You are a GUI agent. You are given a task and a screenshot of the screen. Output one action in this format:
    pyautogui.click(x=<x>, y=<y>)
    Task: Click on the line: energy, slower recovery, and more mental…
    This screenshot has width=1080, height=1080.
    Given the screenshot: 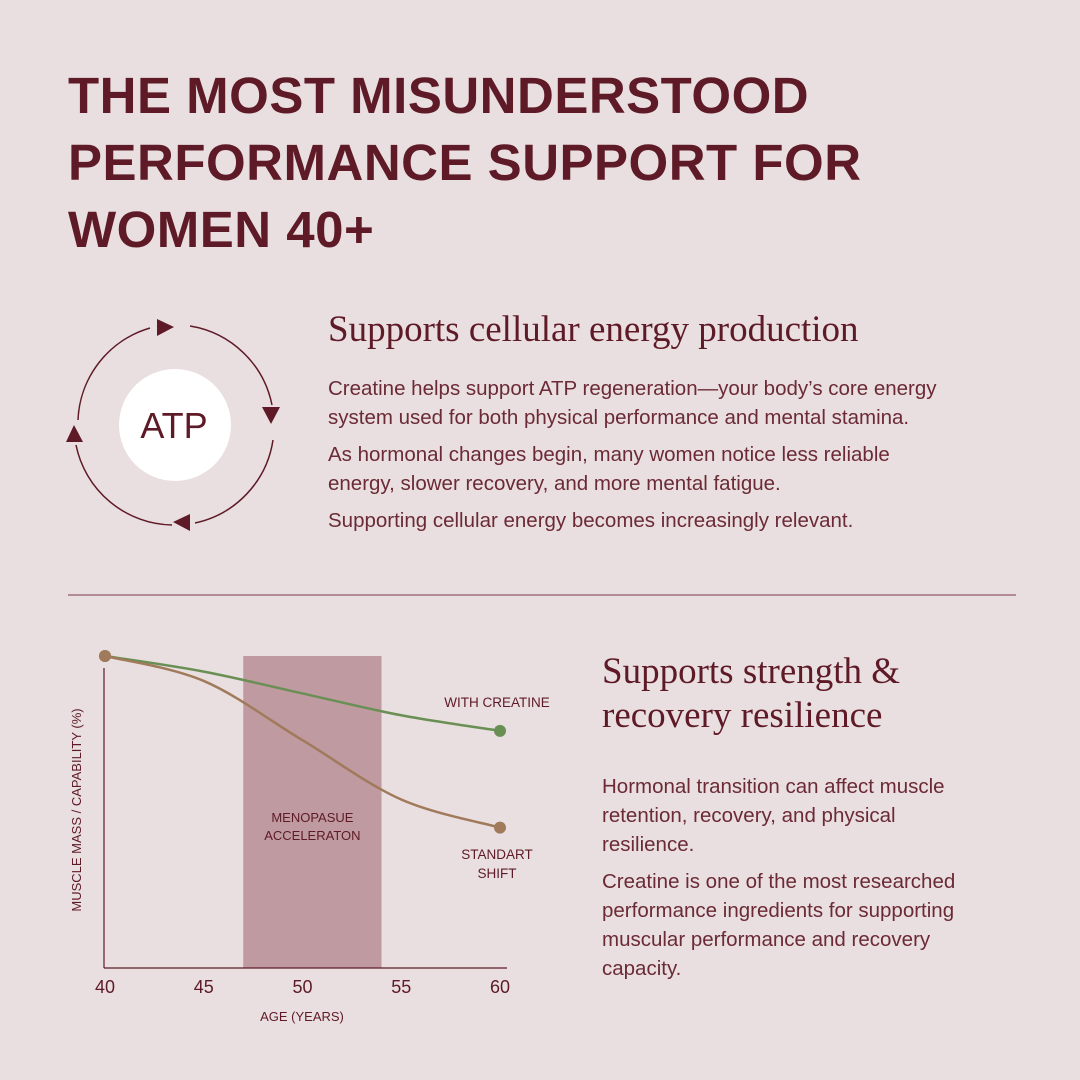 What is the action you would take?
    pyautogui.click(x=554, y=483)
    